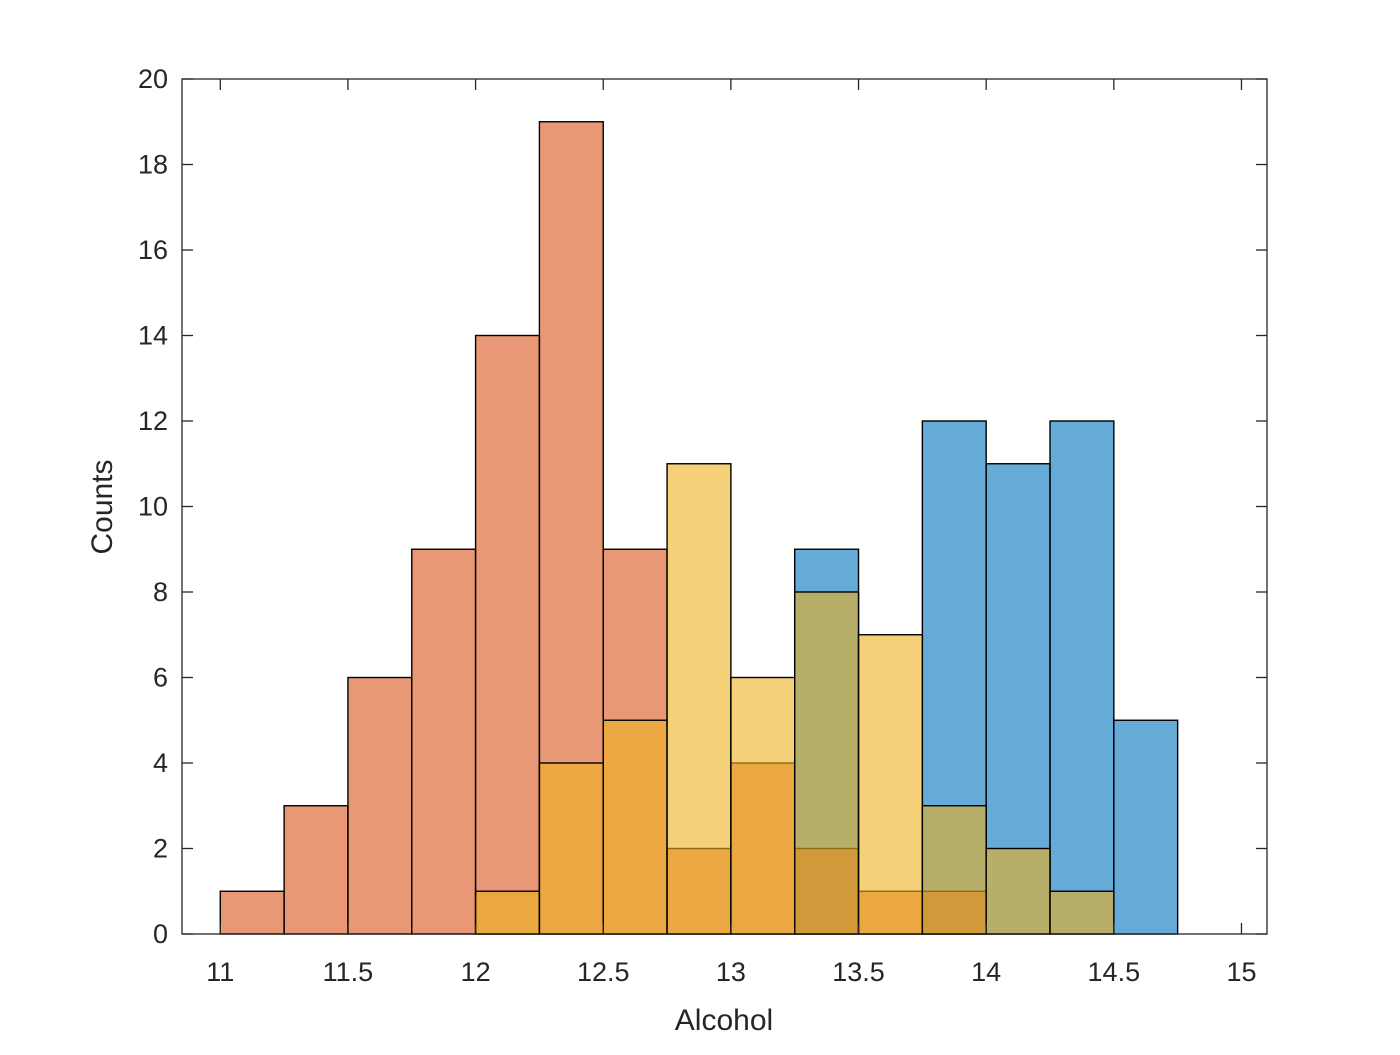 The width and height of the screenshot is (1400, 1055). Describe the element at coordinates (160, 678) in the screenshot. I see `y-tick-label: 6` at that location.